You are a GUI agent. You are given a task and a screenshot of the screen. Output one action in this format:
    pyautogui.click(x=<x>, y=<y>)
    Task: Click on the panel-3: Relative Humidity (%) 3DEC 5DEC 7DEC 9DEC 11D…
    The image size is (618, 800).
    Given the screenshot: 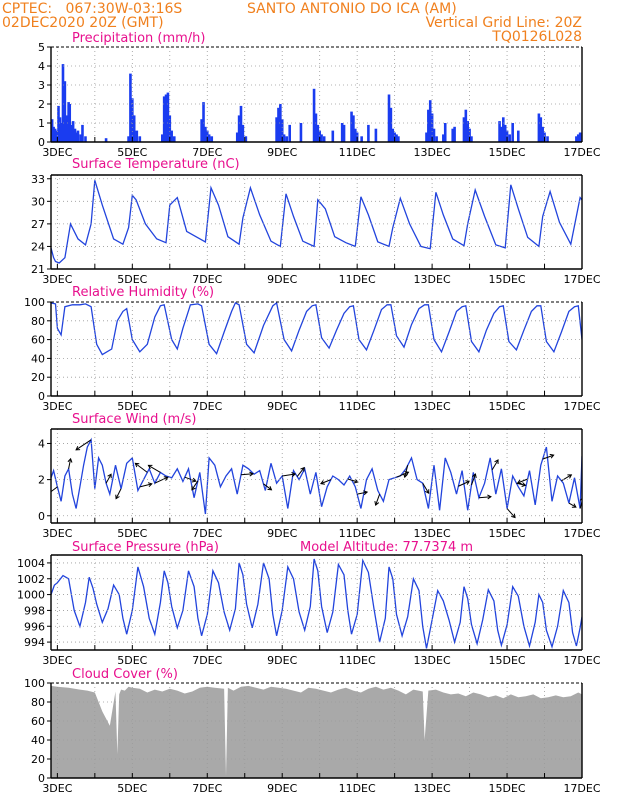 What is the action you would take?
    pyautogui.click(x=312, y=349)
    